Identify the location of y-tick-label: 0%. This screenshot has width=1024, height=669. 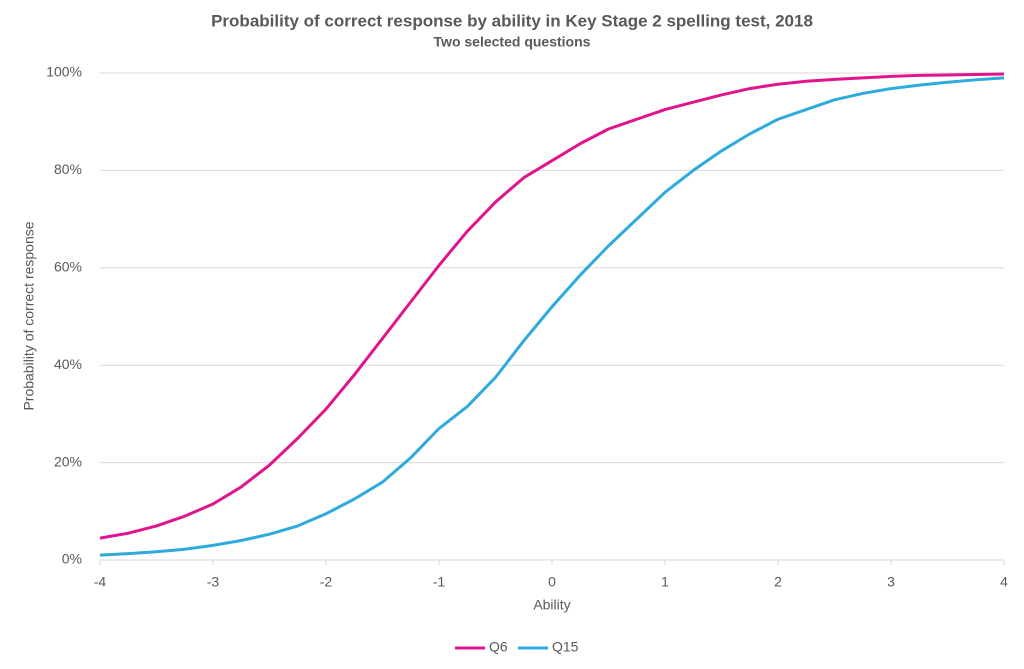
(72, 559).